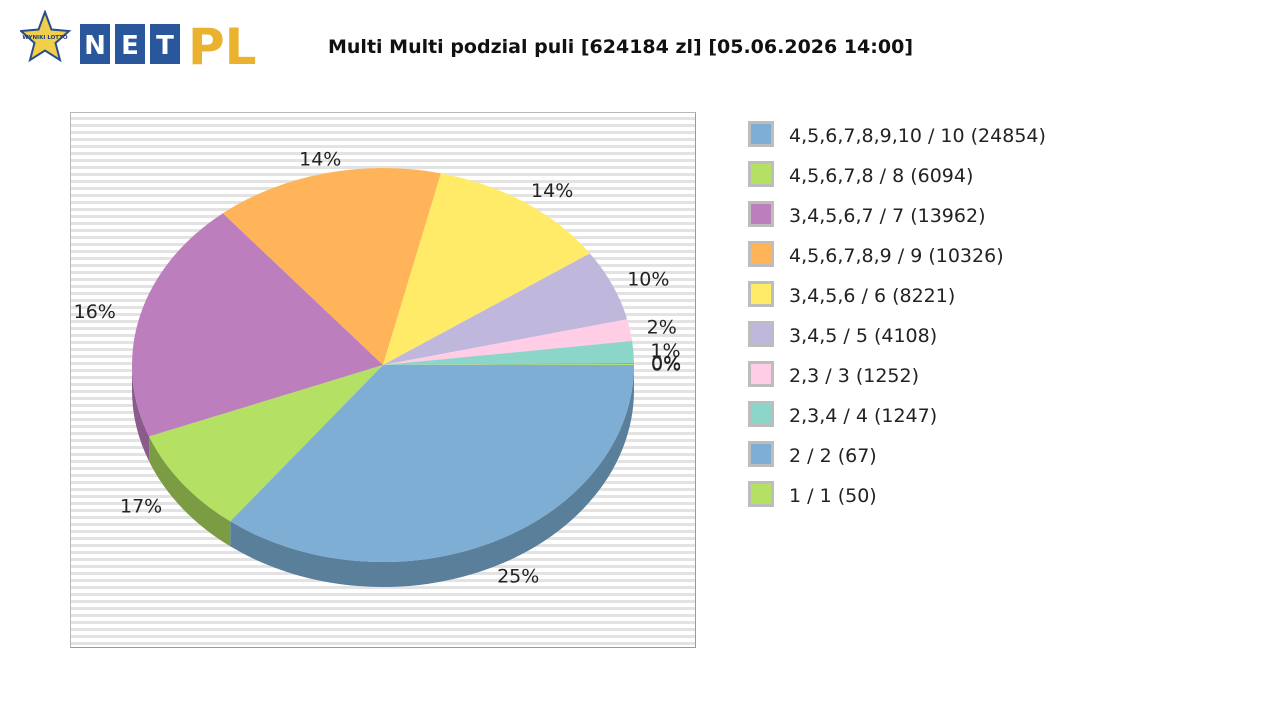 This screenshot has height=720, width=1280. What do you see at coordinates (872, 296) in the screenshot?
I see `legend-label: 3,4,5,6 / 6 (8221)` at bounding box center [872, 296].